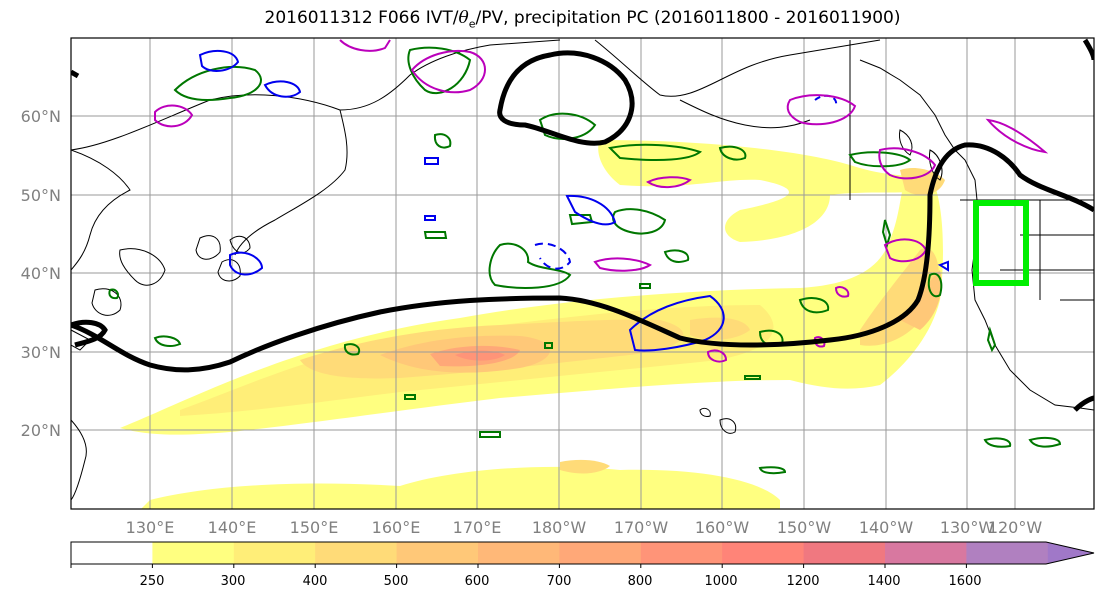  I want to click on title-prefix: 2016011312 F066 IVT/, so click(361, 18).